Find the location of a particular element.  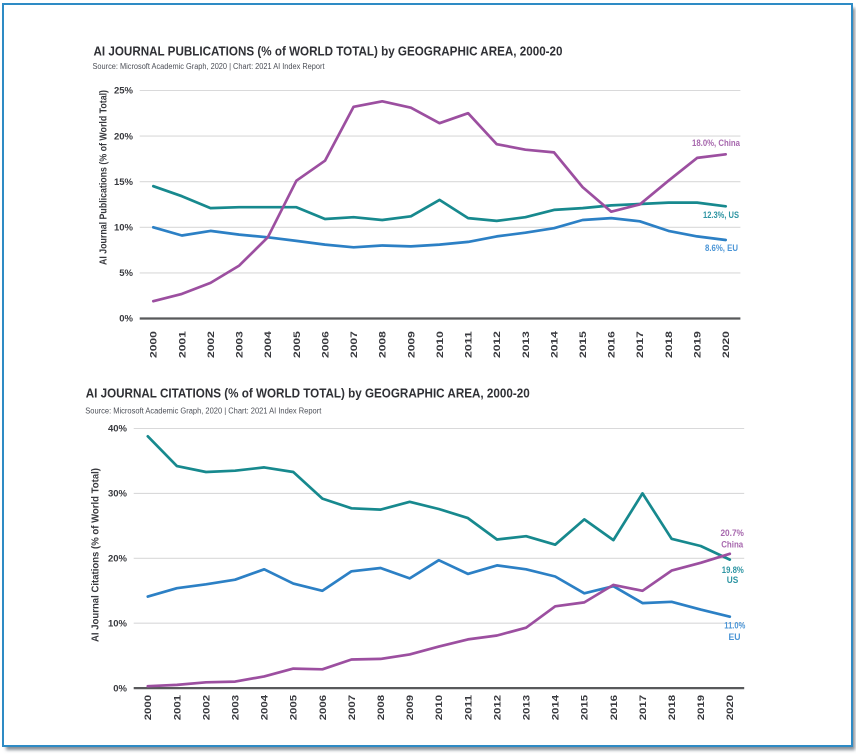

svg-text: 40% is located at coordinates (118, 429).